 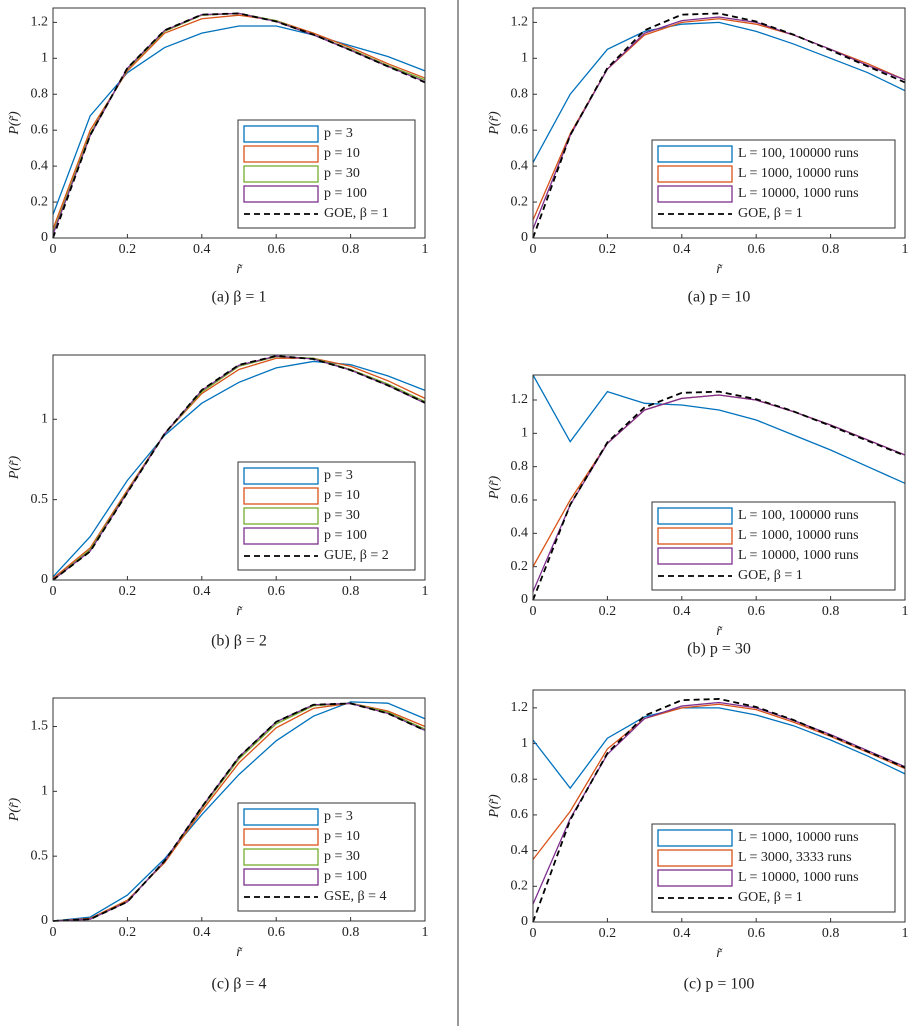 I want to click on y-tick-label: 0.6, so click(x=520, y=129).